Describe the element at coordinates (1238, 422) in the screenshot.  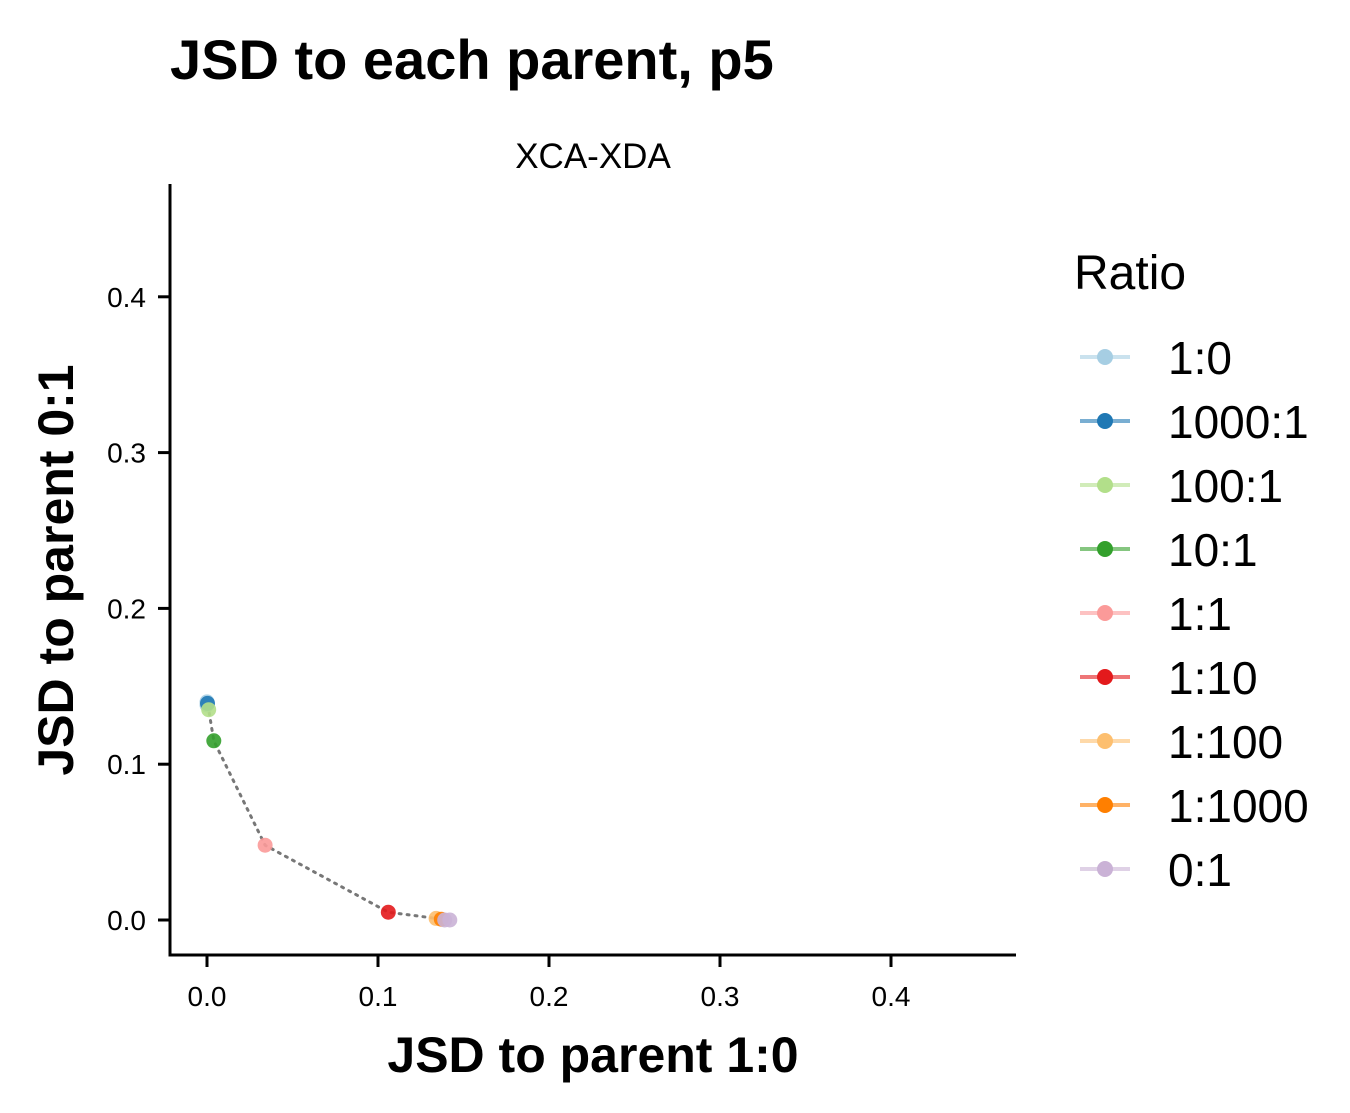
I see `legend-label: 1000:1` at that location.